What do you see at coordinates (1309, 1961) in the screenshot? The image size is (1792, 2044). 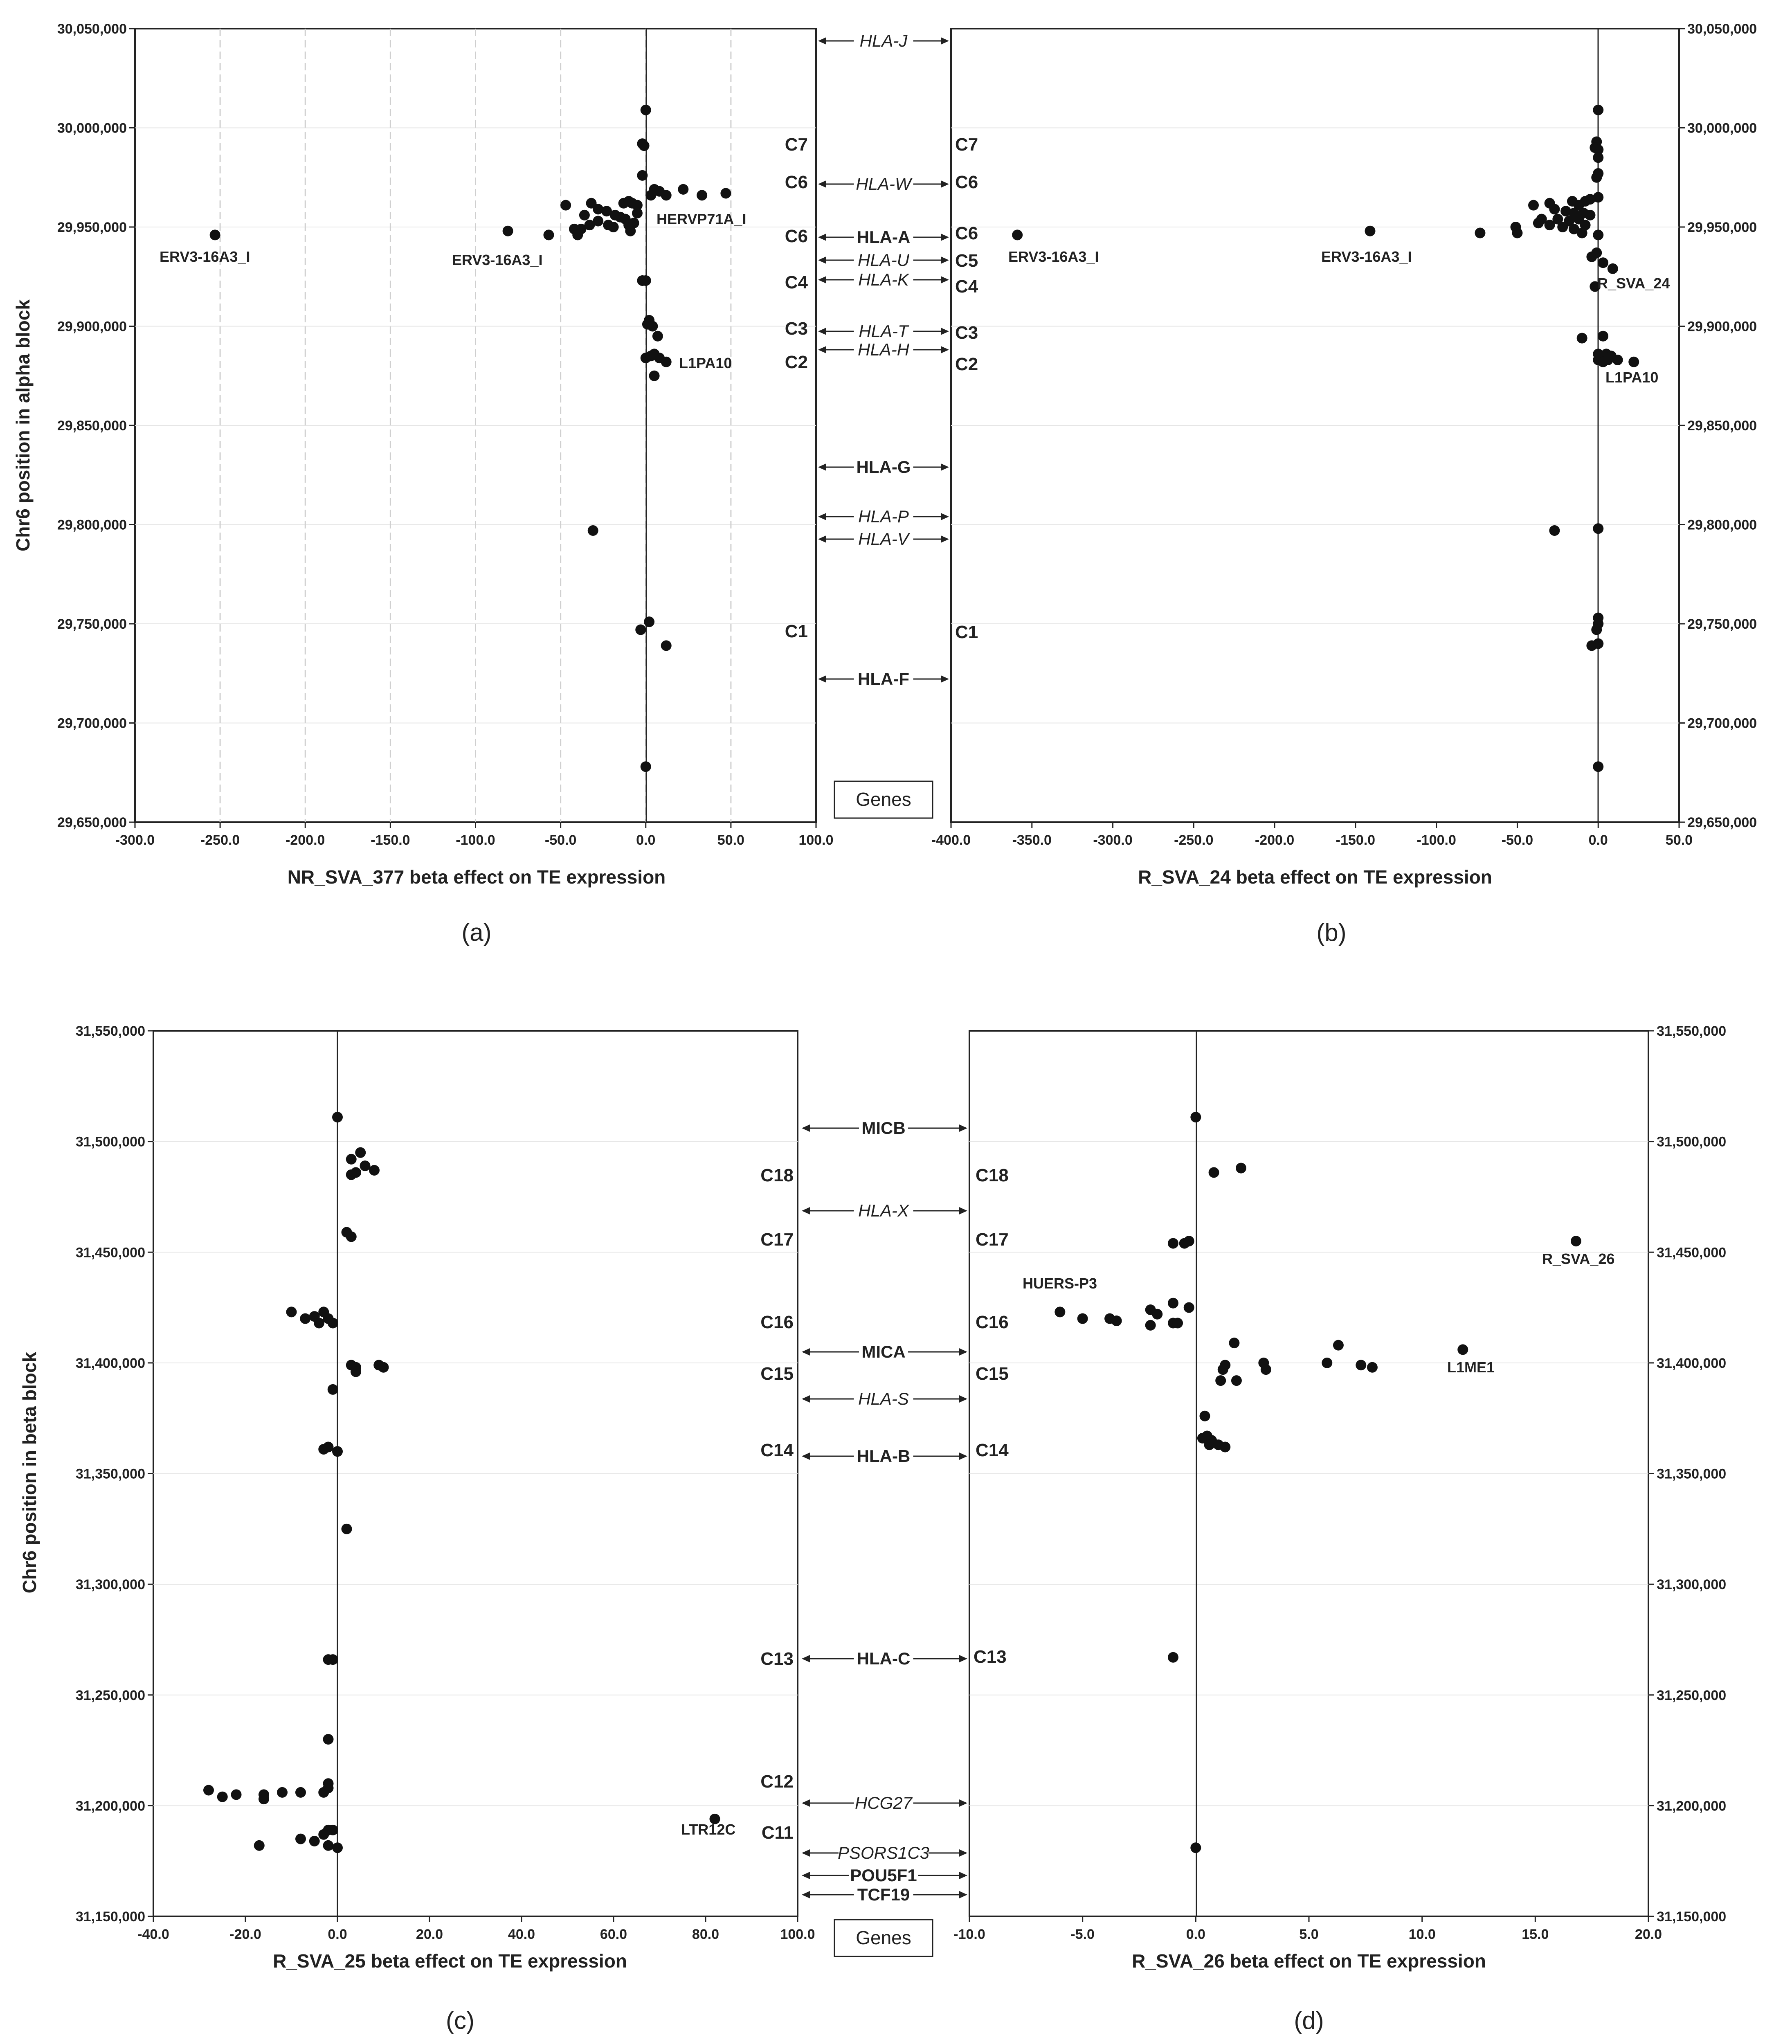 I see `panel-d-x-axis-label: R_SVA_26 beta effect on TE expression` at bounding box center [1309, 1961].